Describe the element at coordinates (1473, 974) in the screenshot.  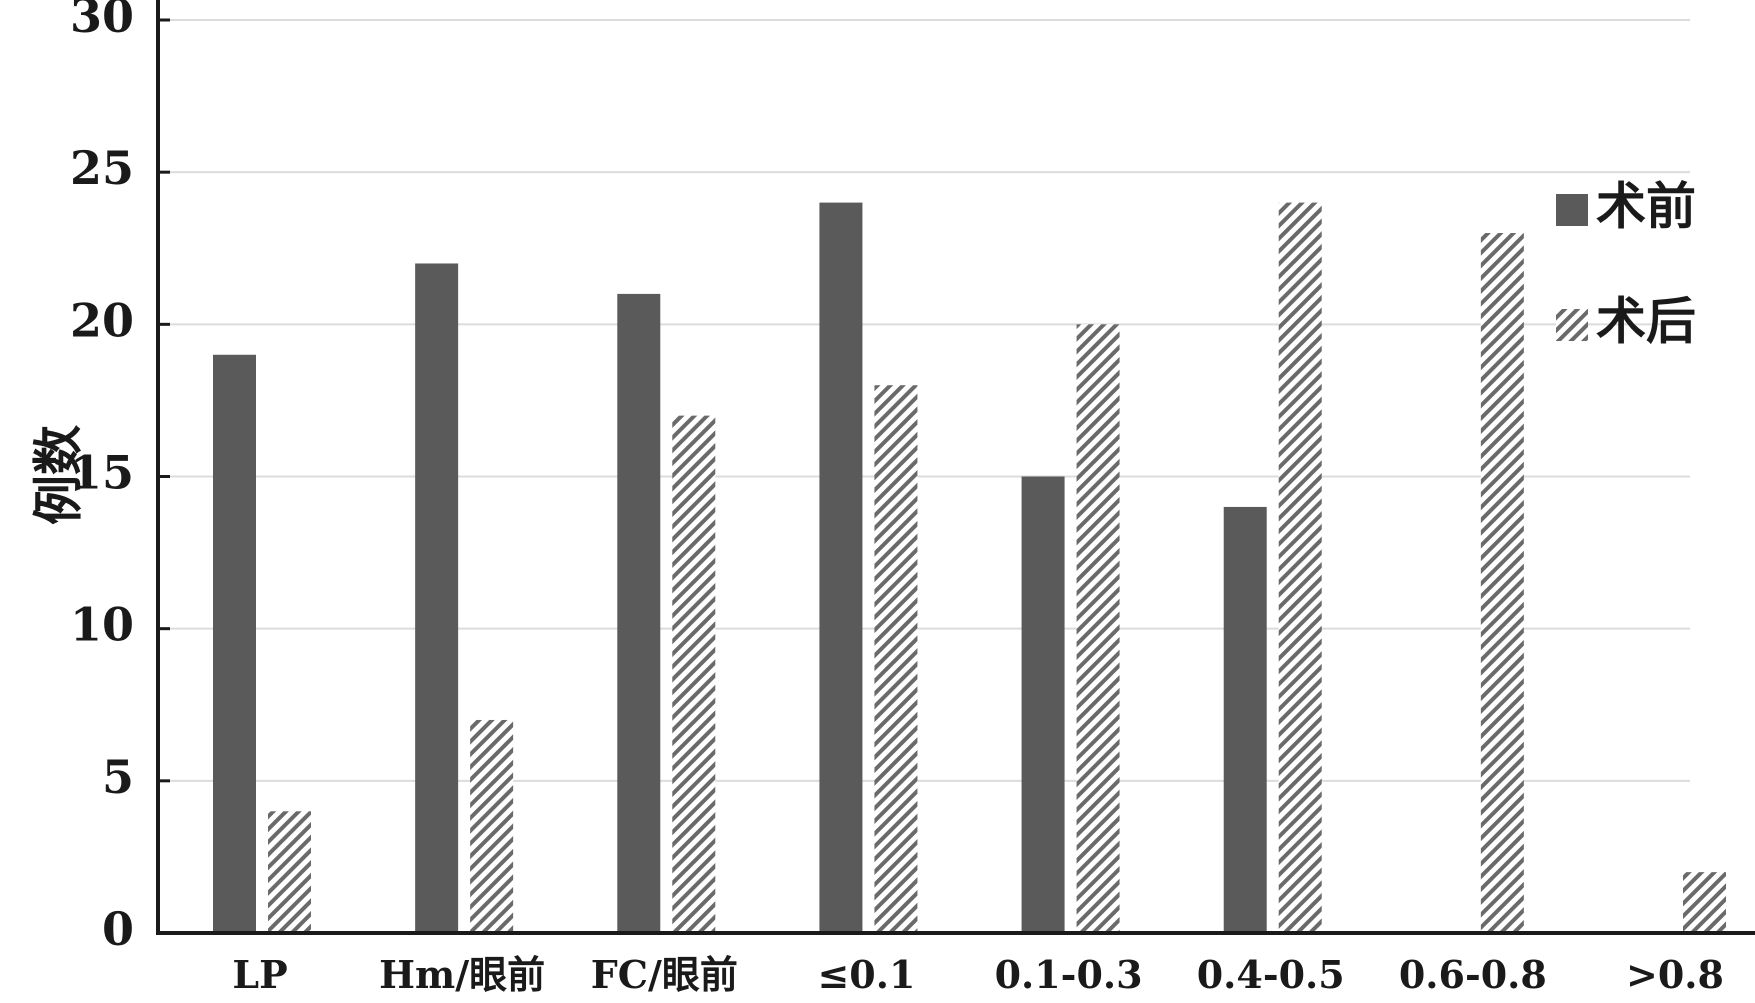
I see `x-tick-label: 0.6-0.8` at that location.